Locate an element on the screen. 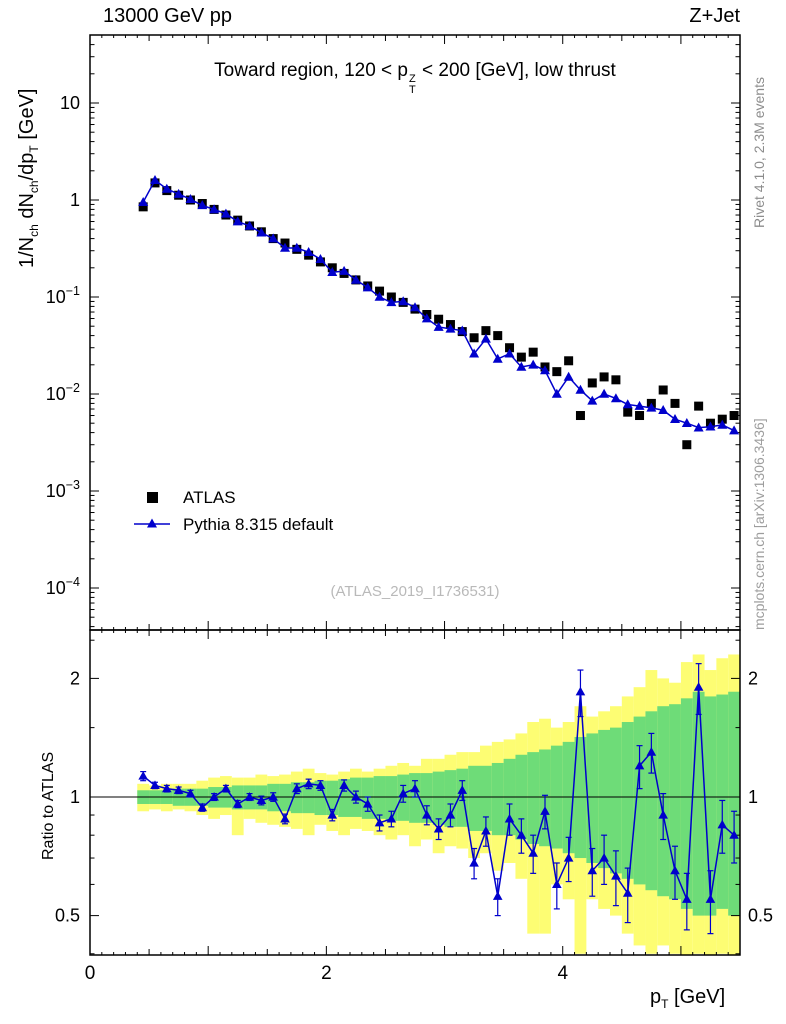 Image resolution: width=786 pixels, height=1024 pixels. svg-text: 10⁻⁴ is located at coordinates (63, 586).